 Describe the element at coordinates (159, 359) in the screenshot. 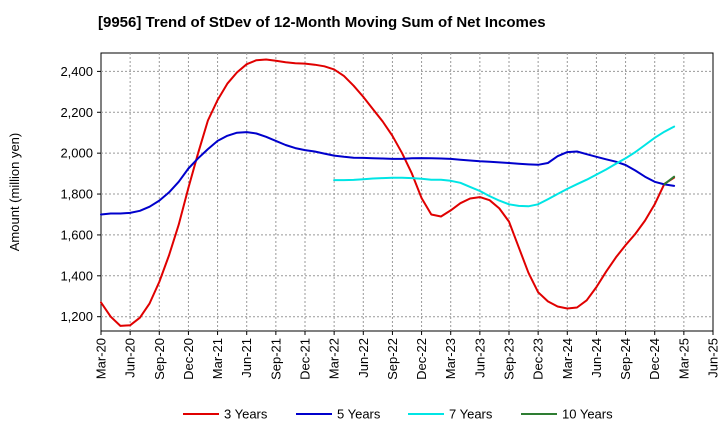

I see `x-tick-label: Sep-20` at that location.